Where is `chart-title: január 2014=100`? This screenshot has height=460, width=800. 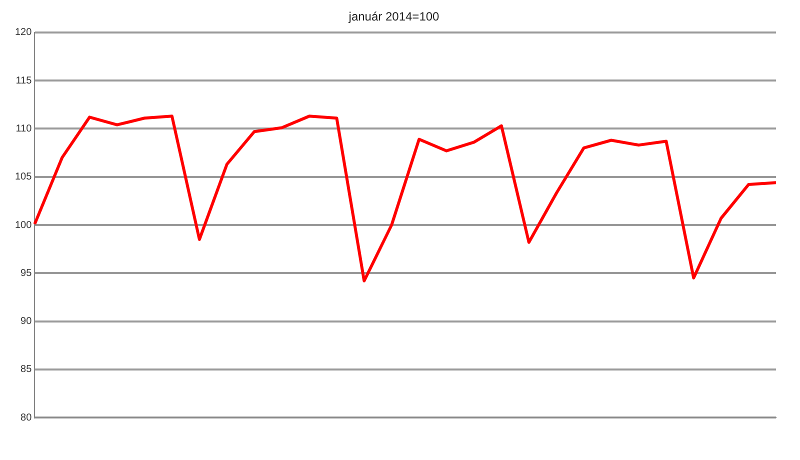
chart-title: január 2014=100 is located at coordinates (394, 17).